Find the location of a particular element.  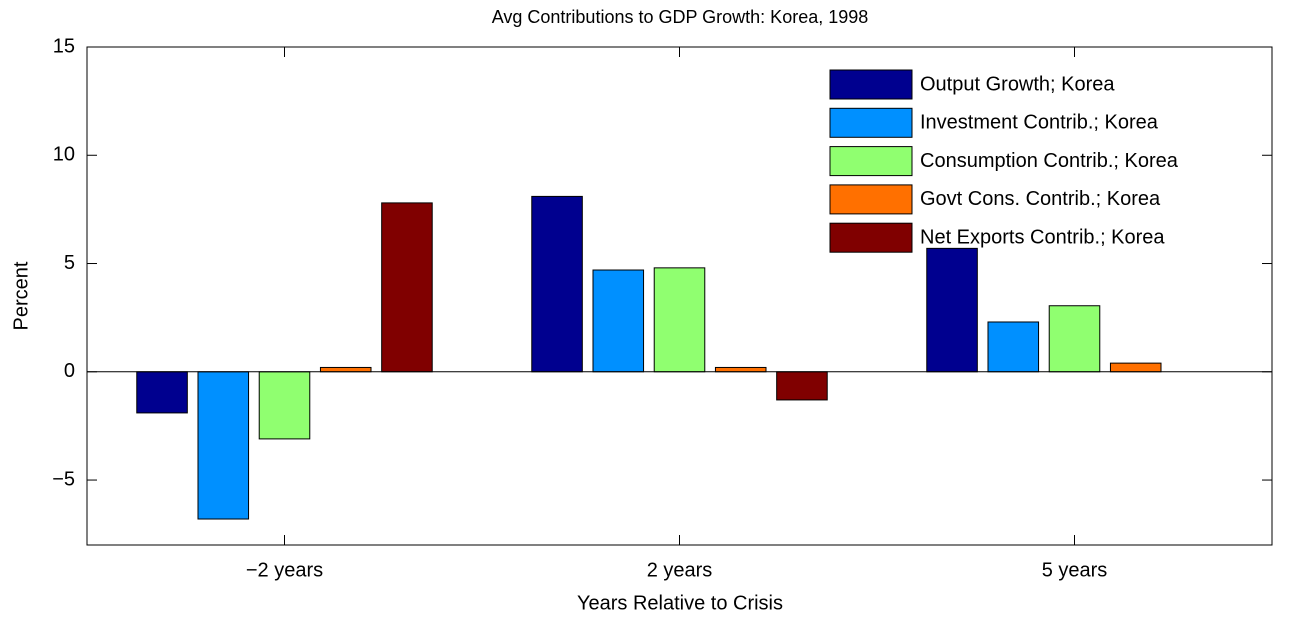

legend-label: Consumption Contrib.; Korea is located at coordinates (1049, 161).